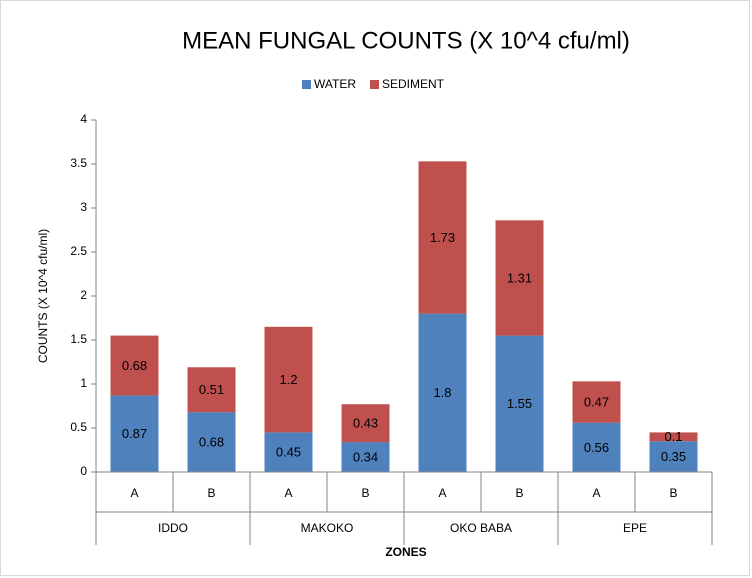 The width and height of the screenshot is (752, 578). What do you see at coordinates (83, 383) in the screenshot?
I see `y-tick-label: 1` at bounding box center [83, 383].